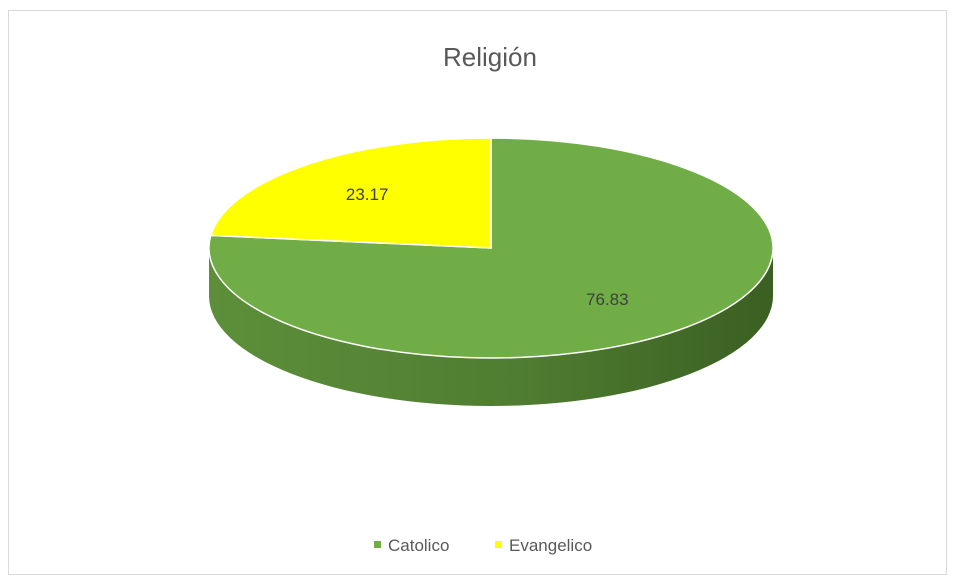  I want to click on pie-slice-evangelico, so click(350, 193).